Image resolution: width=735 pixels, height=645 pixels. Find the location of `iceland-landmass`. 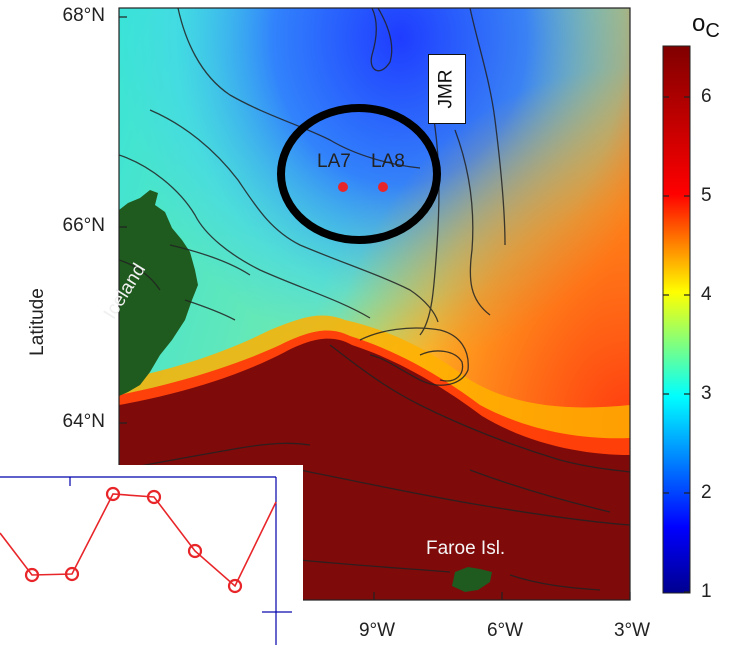

iceland-landmass is located at coordinates (158, 293).